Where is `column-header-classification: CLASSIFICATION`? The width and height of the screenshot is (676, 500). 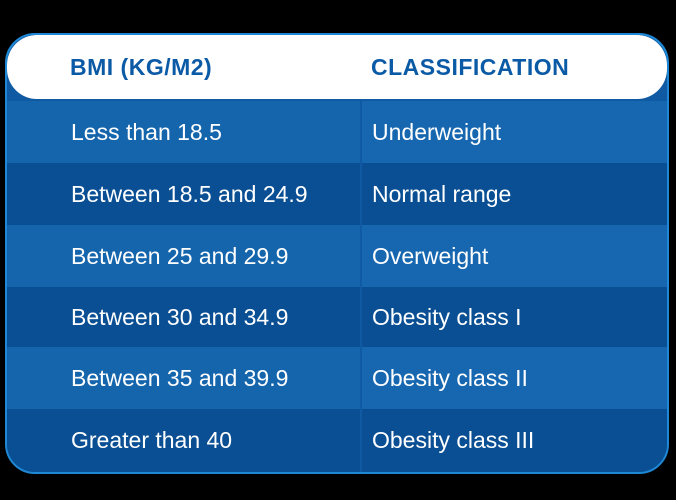 column-header-classification: CLASSIFICATION is located at coordinates (470, 67).